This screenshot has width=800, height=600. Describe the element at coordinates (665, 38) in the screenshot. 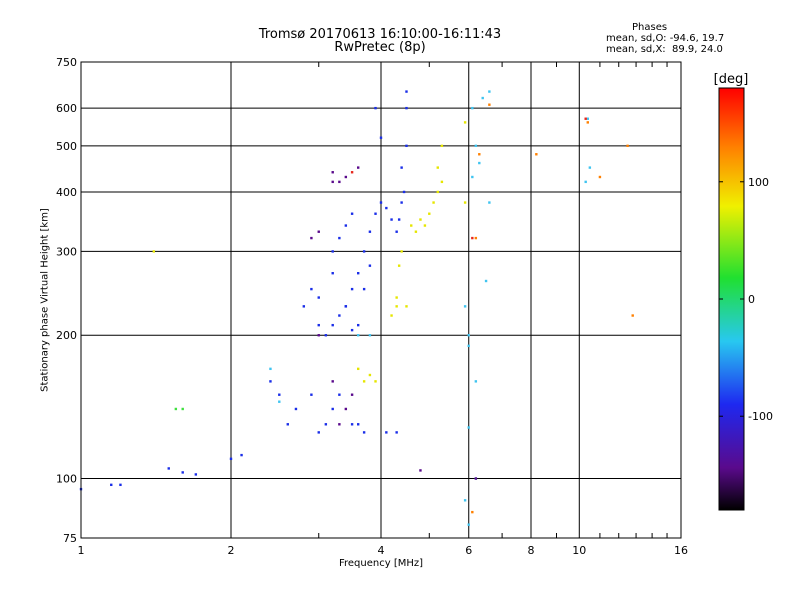

I see `phases-o-stats: mean, sd,O: -94.6, 19.7` at that location.